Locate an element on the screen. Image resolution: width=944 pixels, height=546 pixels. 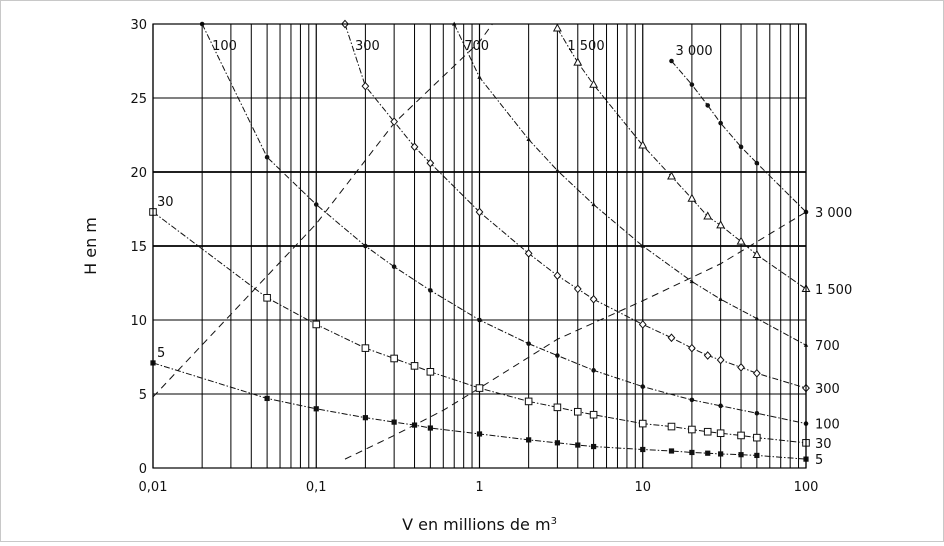
y-tick-label: 30 is located at coordinates (138, 25).